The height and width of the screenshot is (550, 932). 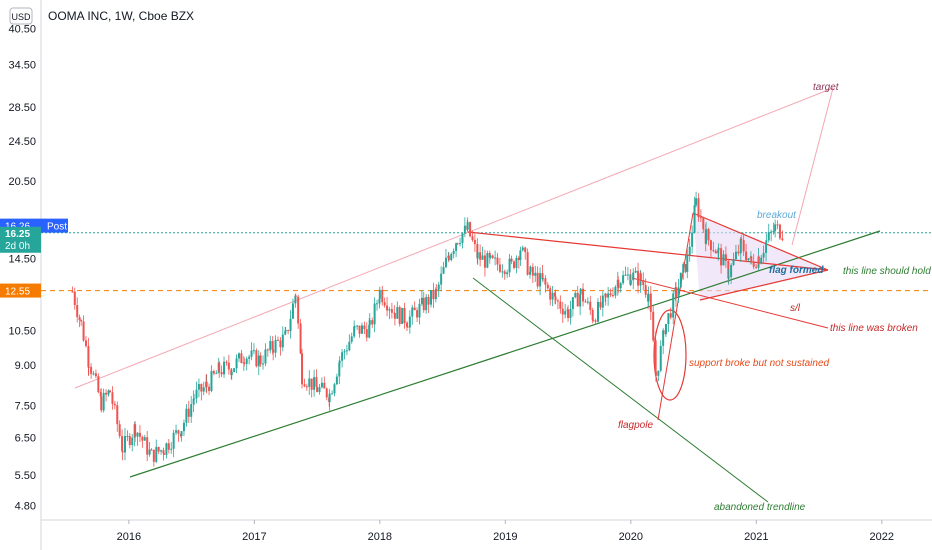 I want to click on last-price: 16.25, so click(x=17, y=234).